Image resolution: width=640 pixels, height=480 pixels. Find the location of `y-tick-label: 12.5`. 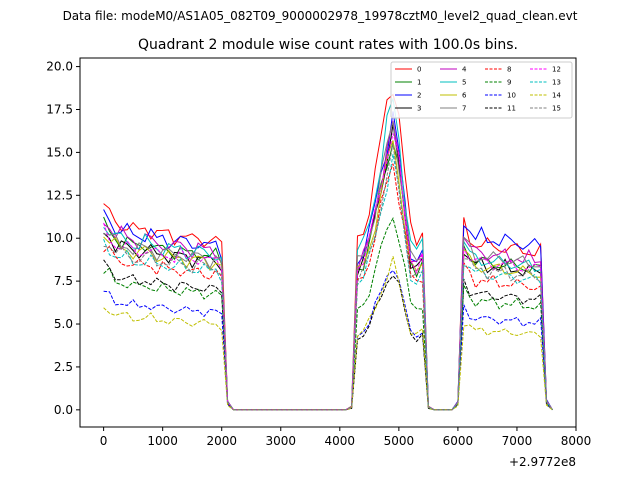

y-tick-label: 12.5 is located at coordinates (59, 195).